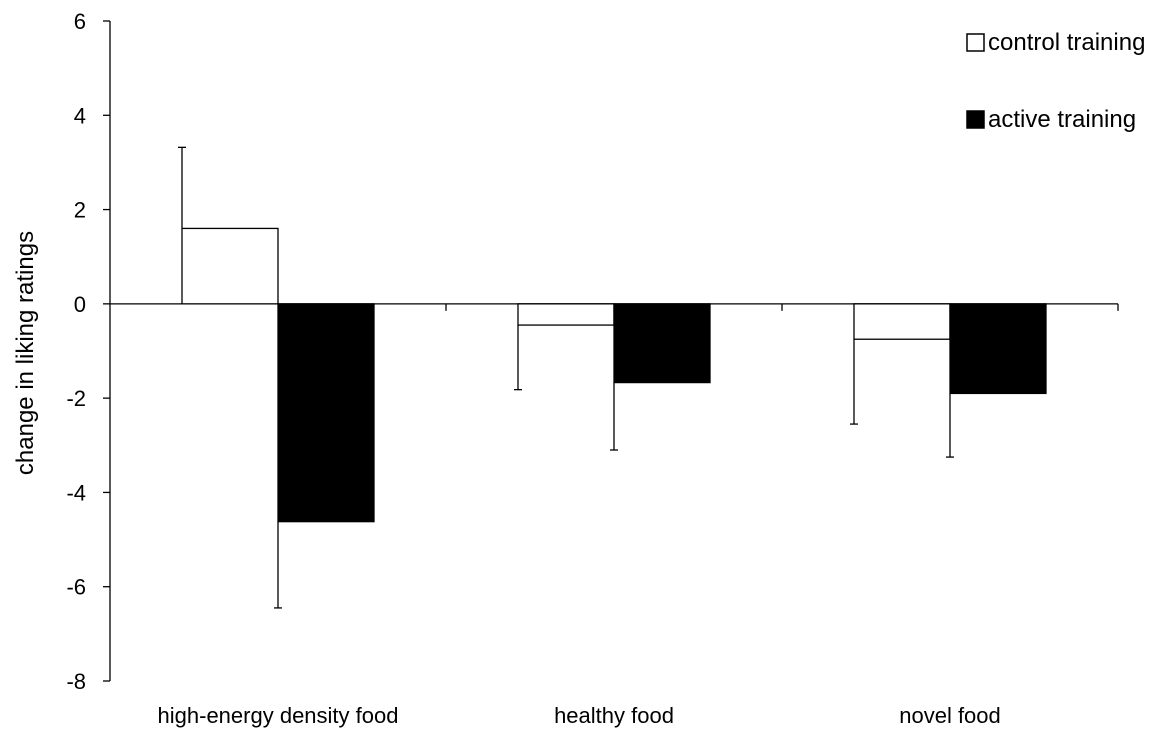 This screenshot has height=733, width=1175. I want to click on y-tick-label: -2, so click(76, 398).